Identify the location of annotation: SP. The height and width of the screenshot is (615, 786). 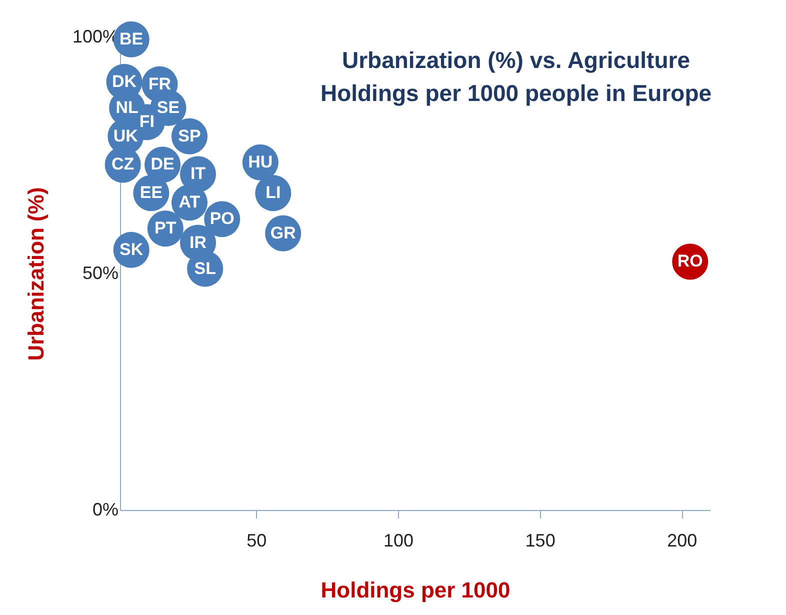
(189, 136).